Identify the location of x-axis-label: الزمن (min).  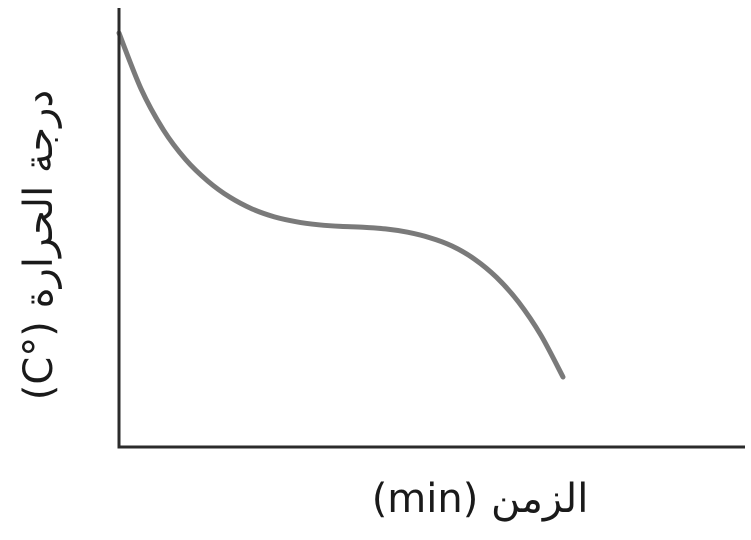
(480, 499).